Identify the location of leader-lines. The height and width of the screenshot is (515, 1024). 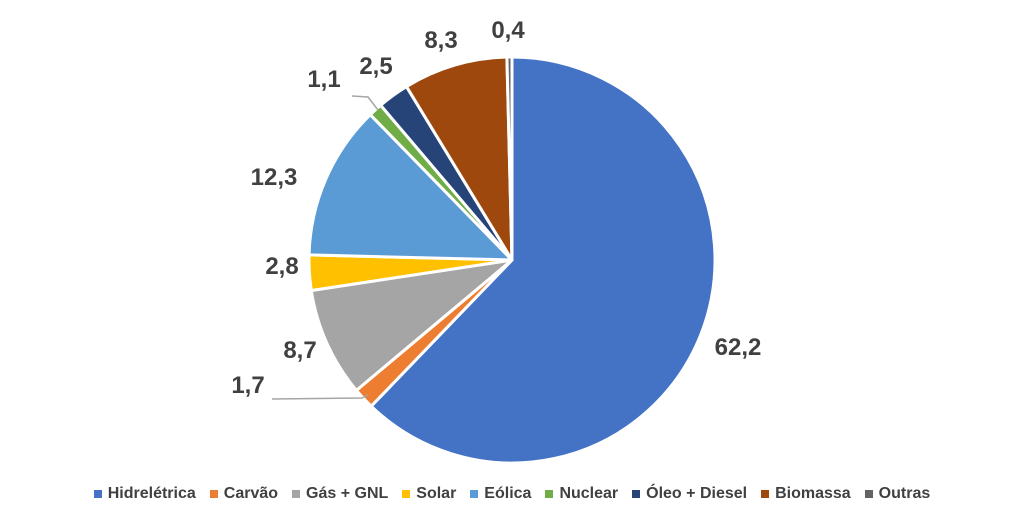
(325, 247).